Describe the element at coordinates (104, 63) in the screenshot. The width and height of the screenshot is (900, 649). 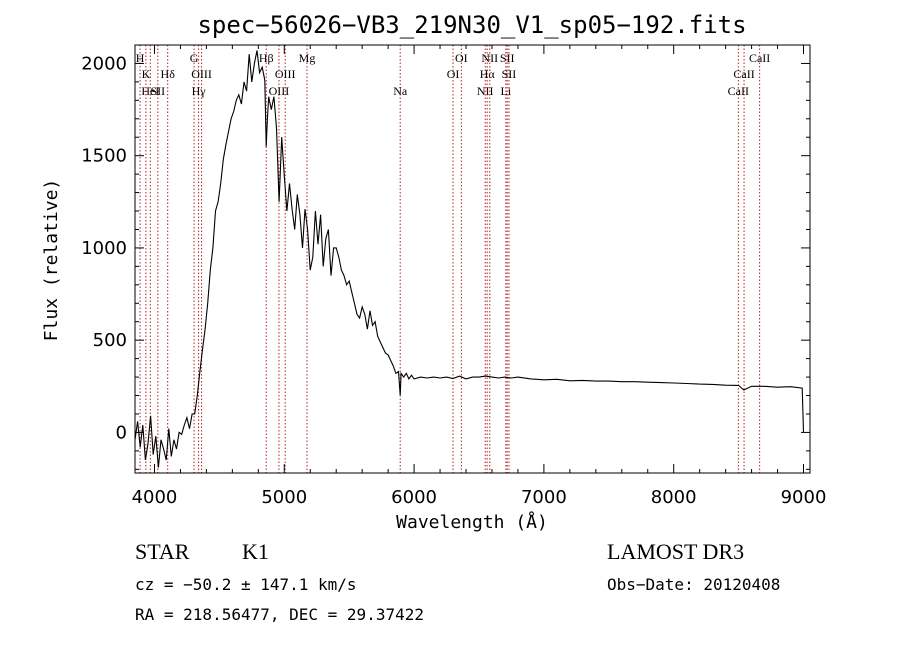
I see `y-tick-label: 2000` at that location.